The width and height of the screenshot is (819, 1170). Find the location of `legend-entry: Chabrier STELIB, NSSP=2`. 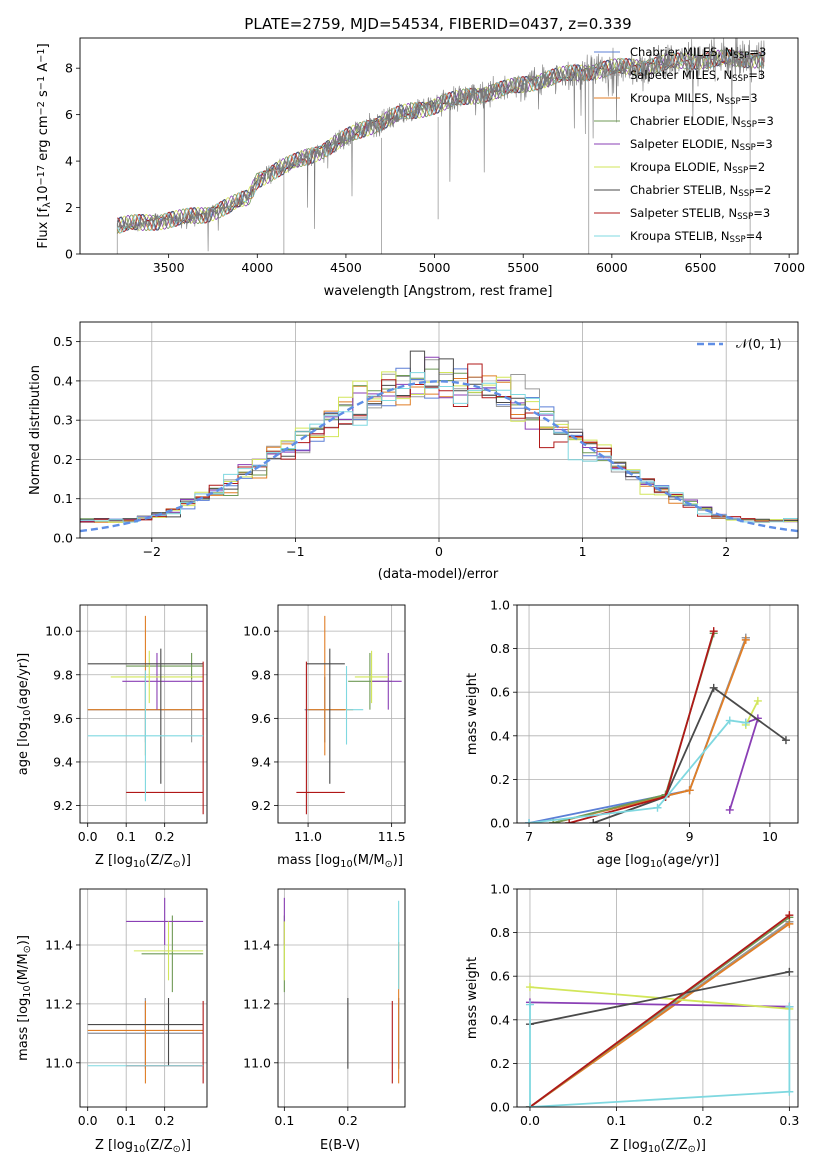

legend-entry: Chabrier STELIB, NSSP=2 is located at coordinates (700, 191).